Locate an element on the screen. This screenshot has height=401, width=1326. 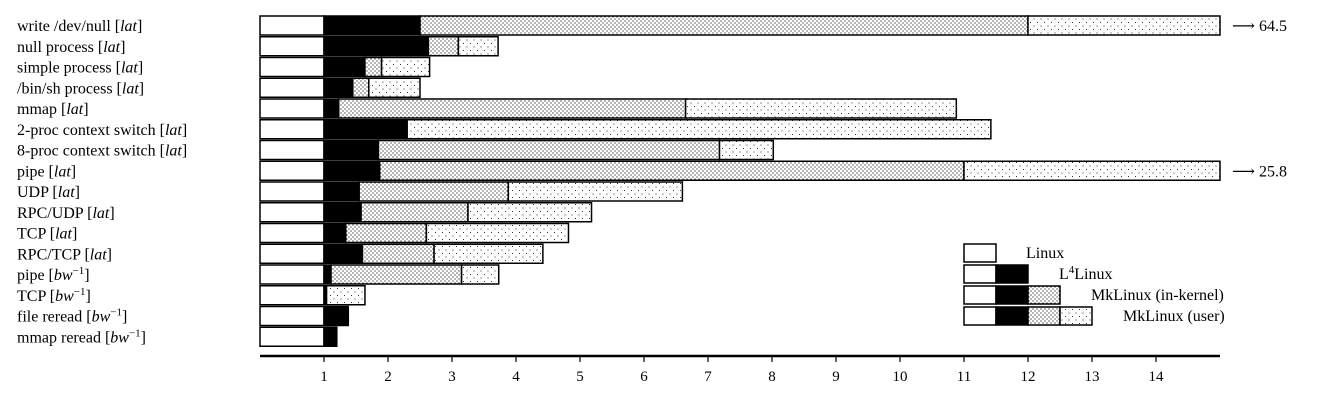
legend-label-mklinux-in-kernel: MkLinux (in-kernel) is located at coordinates (1157, 295).